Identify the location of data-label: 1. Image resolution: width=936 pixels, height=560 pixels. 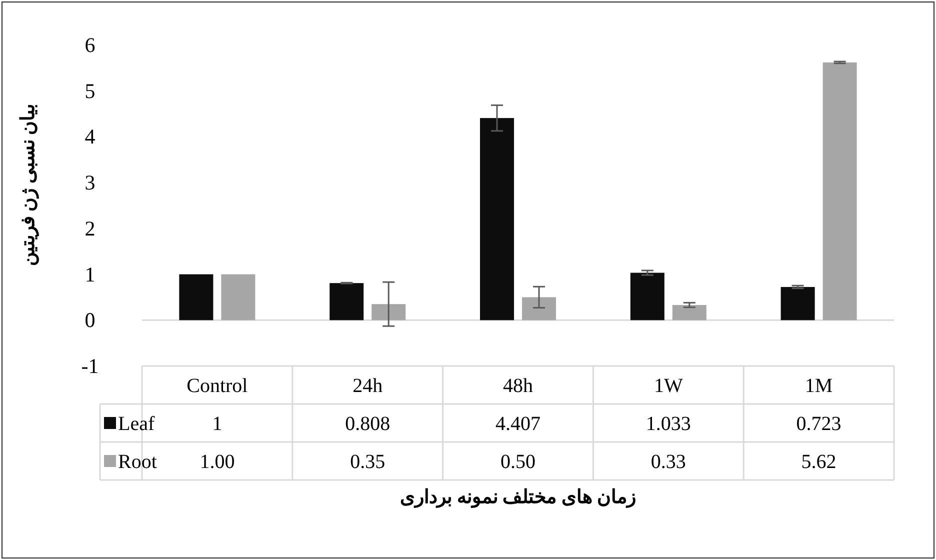
(217, 424).